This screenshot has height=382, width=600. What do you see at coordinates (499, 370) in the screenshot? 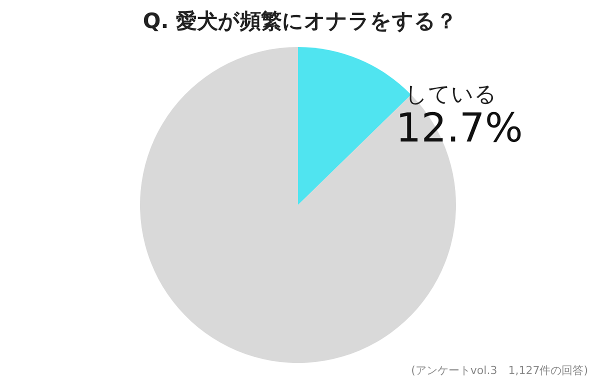
I see `text: (アンケートvol.3 1,127件の回答)` at bounding box center [499, 370].